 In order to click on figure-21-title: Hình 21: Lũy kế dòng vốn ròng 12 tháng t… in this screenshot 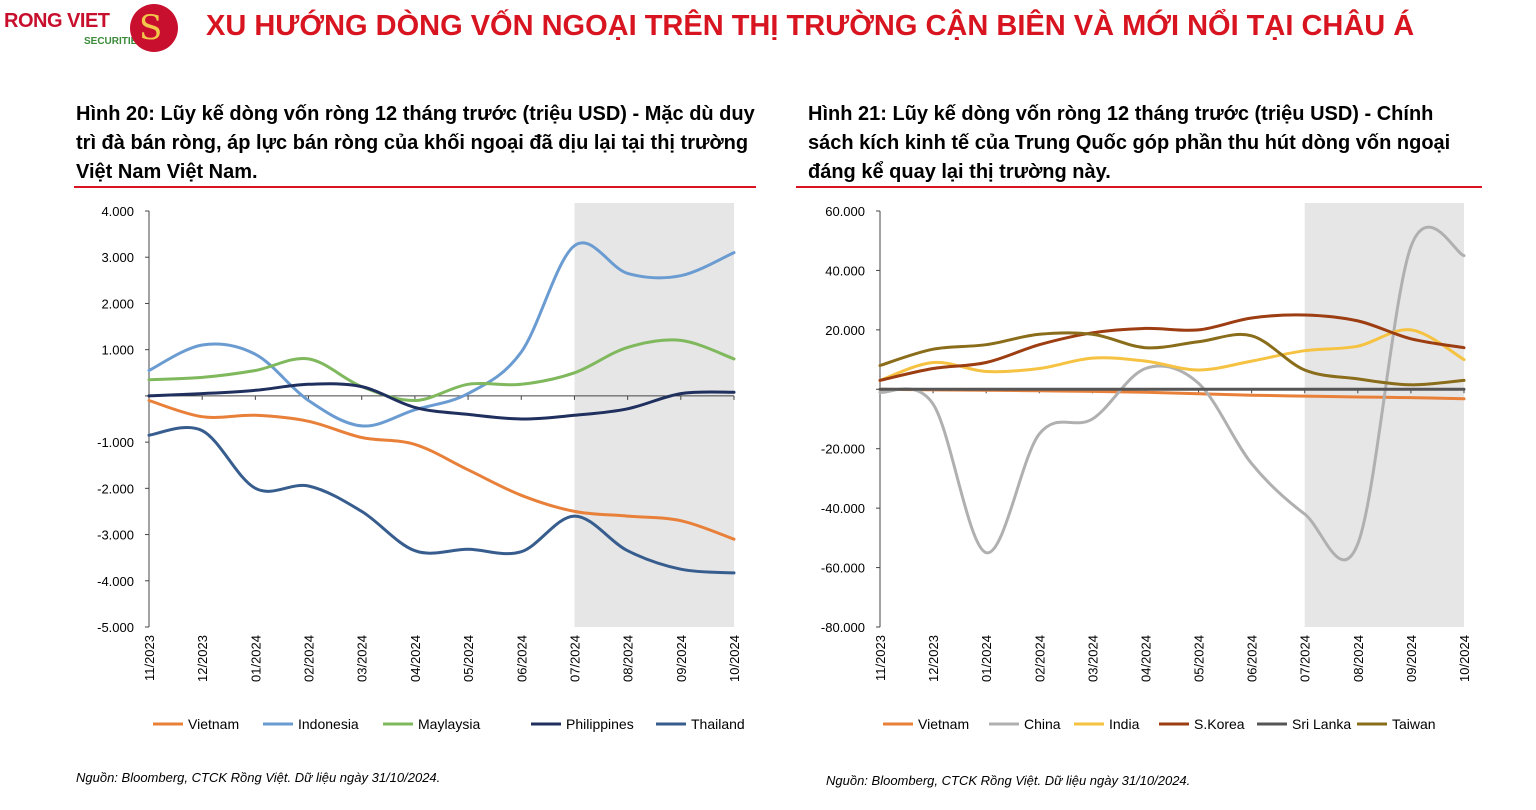, I will do `click(1129, 143)`.